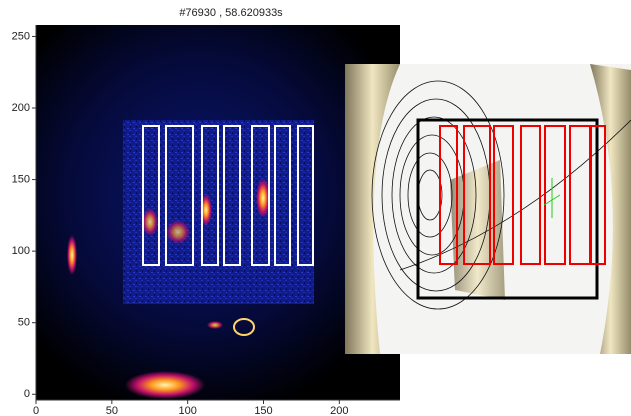 This screenshot has height=416, width=631. Describe the element at coordinates (21, 36) in the screenshot. I see `y-tick-label: 250` at that location.